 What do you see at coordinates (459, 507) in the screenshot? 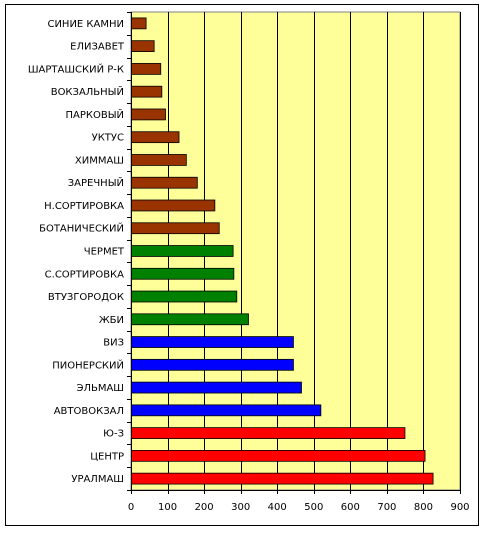
I see `x-tick-label: 900` at bounding box center [459, 507].